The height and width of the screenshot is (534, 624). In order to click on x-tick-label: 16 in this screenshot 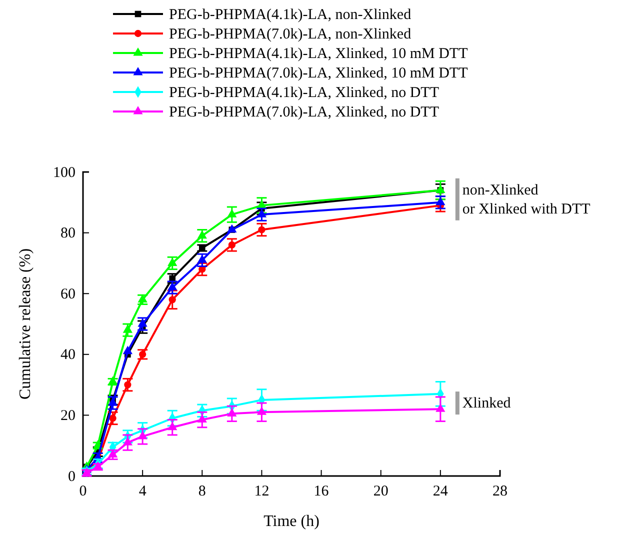, I will do `click(322, 492)`.